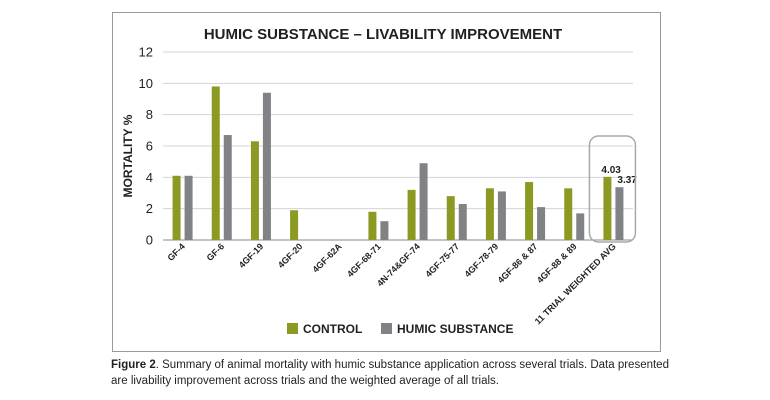 The width and height of the screenshot is (770, 400). I want to click on legend-label: HUMIC SUBSTANCE, so click(455, 329).